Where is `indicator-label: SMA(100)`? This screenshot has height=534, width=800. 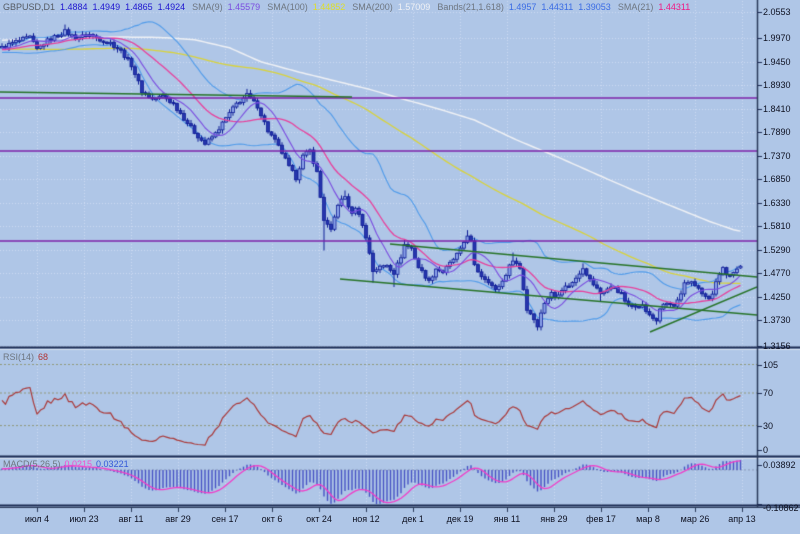
indicator-label: SMA(100) is located at coordinates (287, 7).